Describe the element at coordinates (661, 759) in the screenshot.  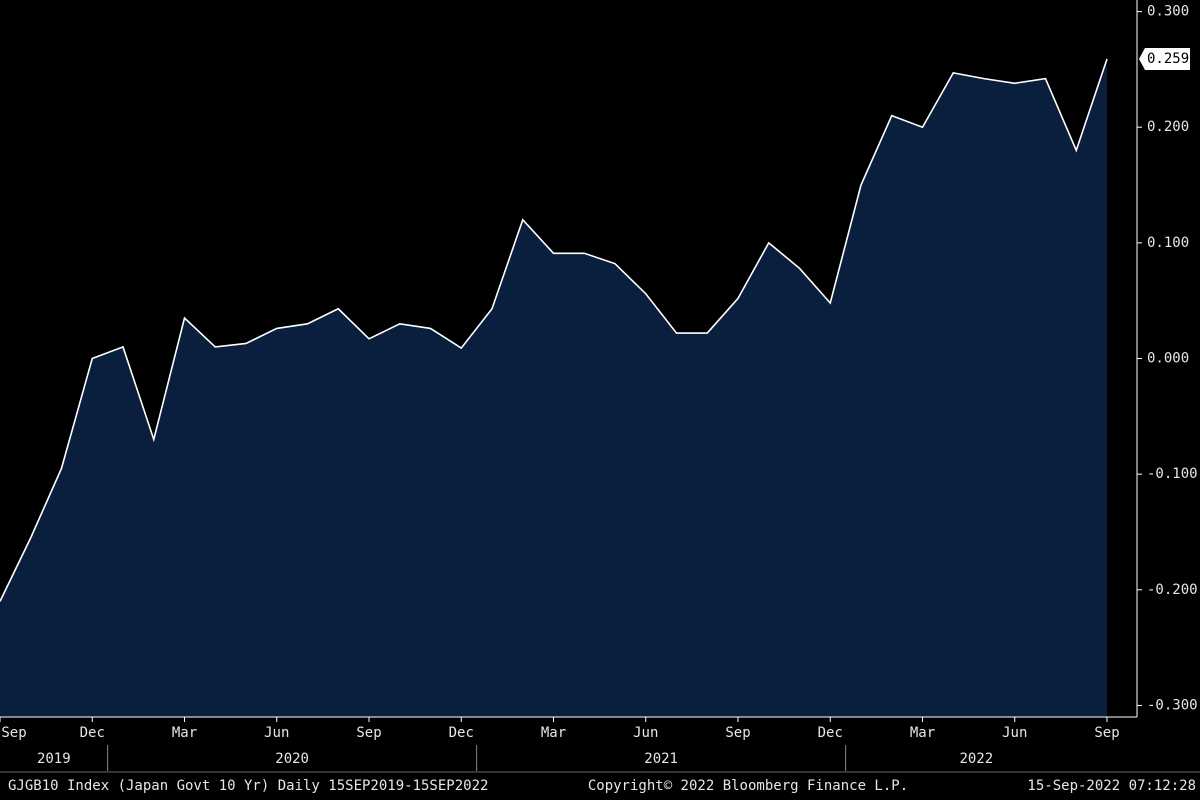
I see `year-label: 2021` at that location.